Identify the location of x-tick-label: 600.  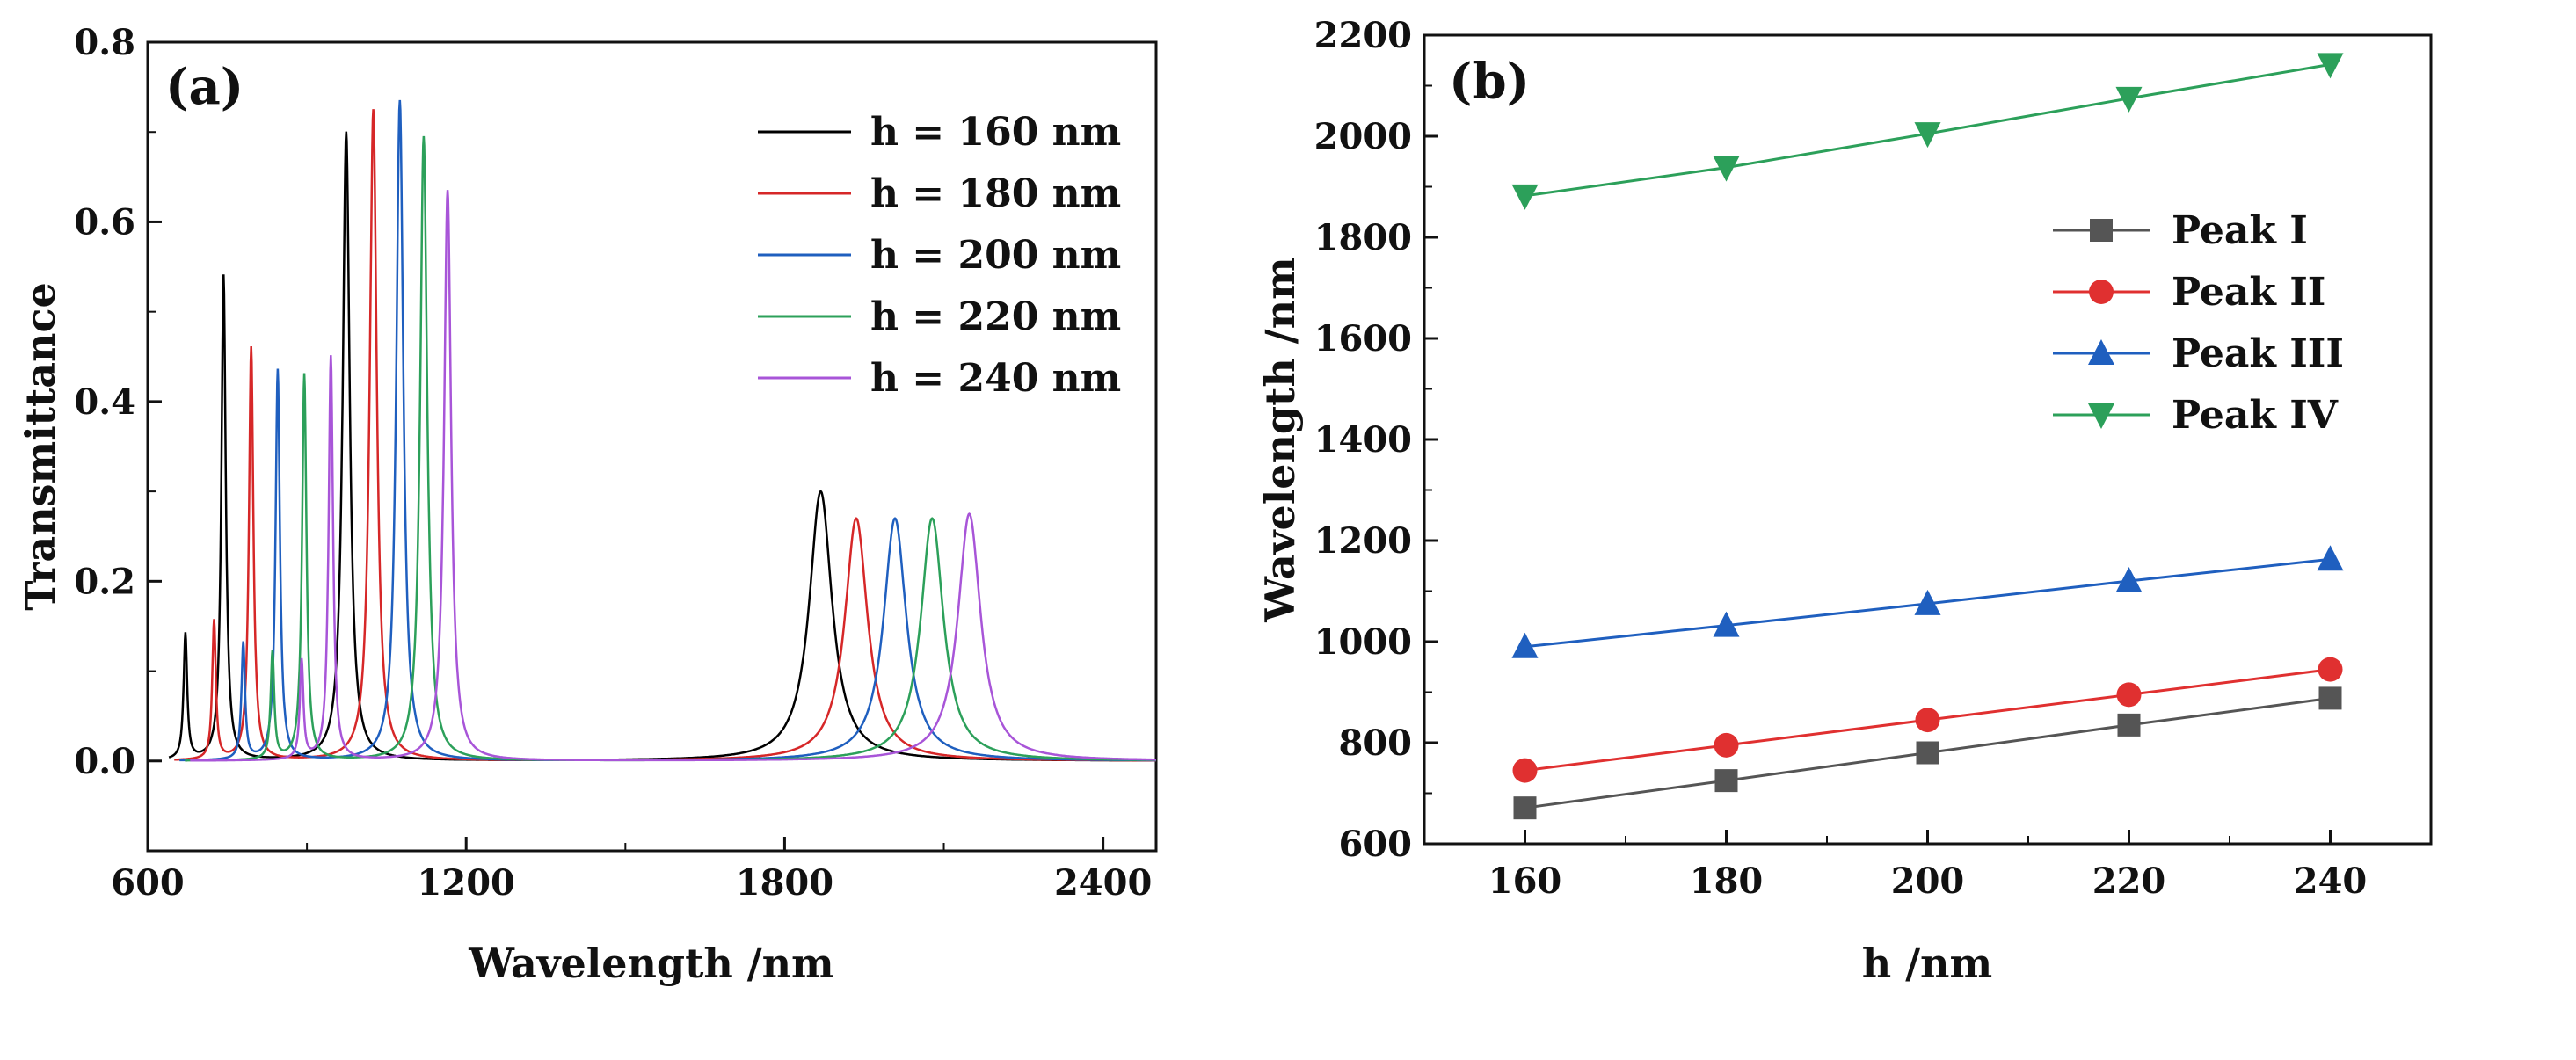
(148, 883).